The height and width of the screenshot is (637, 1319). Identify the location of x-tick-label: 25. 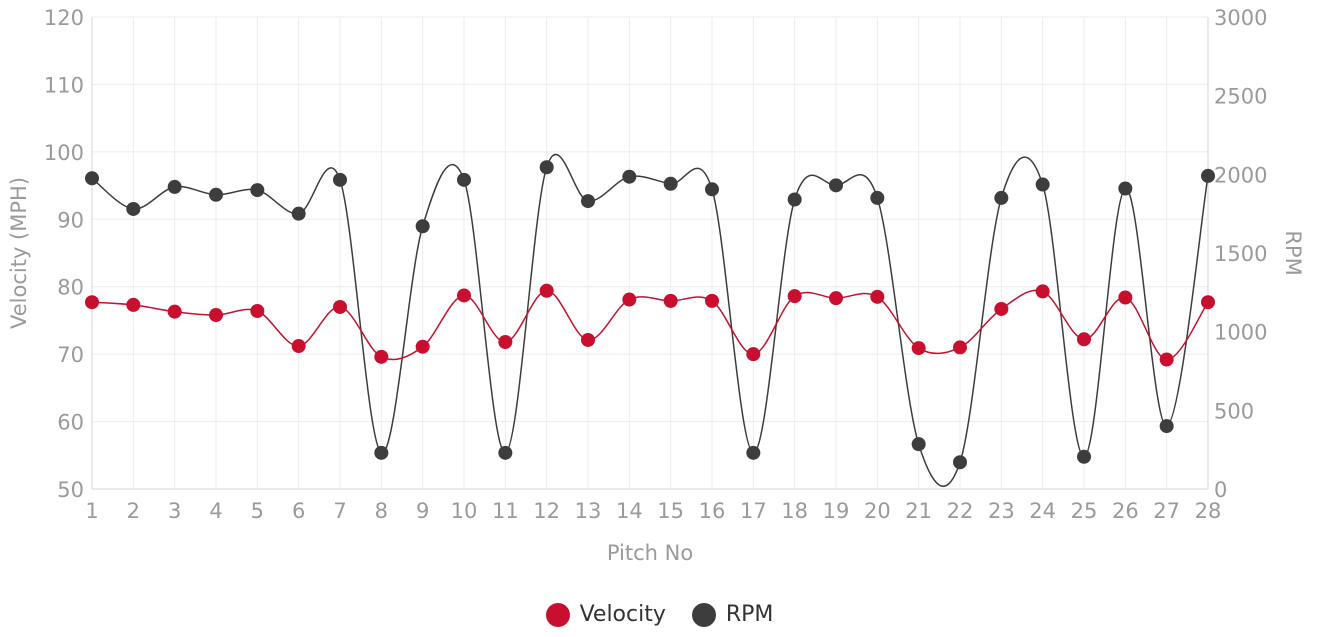
(1084, 511).